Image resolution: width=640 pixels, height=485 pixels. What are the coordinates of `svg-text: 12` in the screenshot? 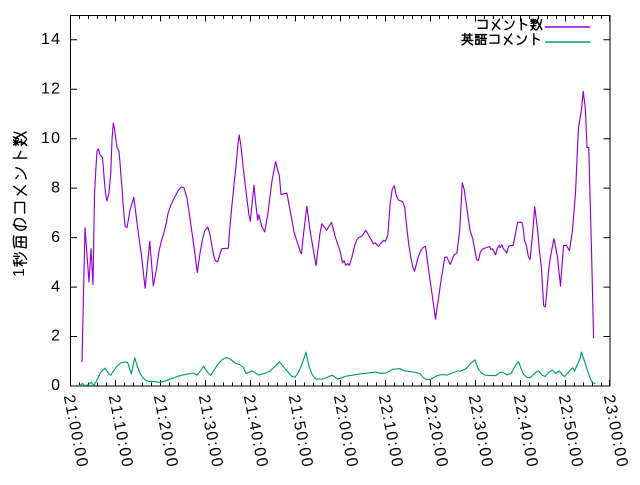 It's located at (51, 88).